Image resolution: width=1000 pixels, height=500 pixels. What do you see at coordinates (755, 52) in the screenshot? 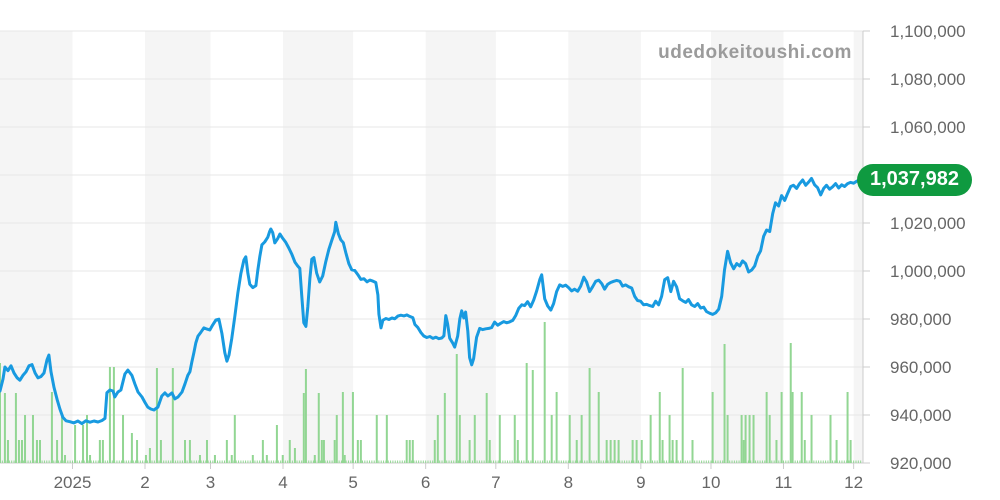
I see `watermark: udedokeitoushi.com` at bounding box center [755, 52].